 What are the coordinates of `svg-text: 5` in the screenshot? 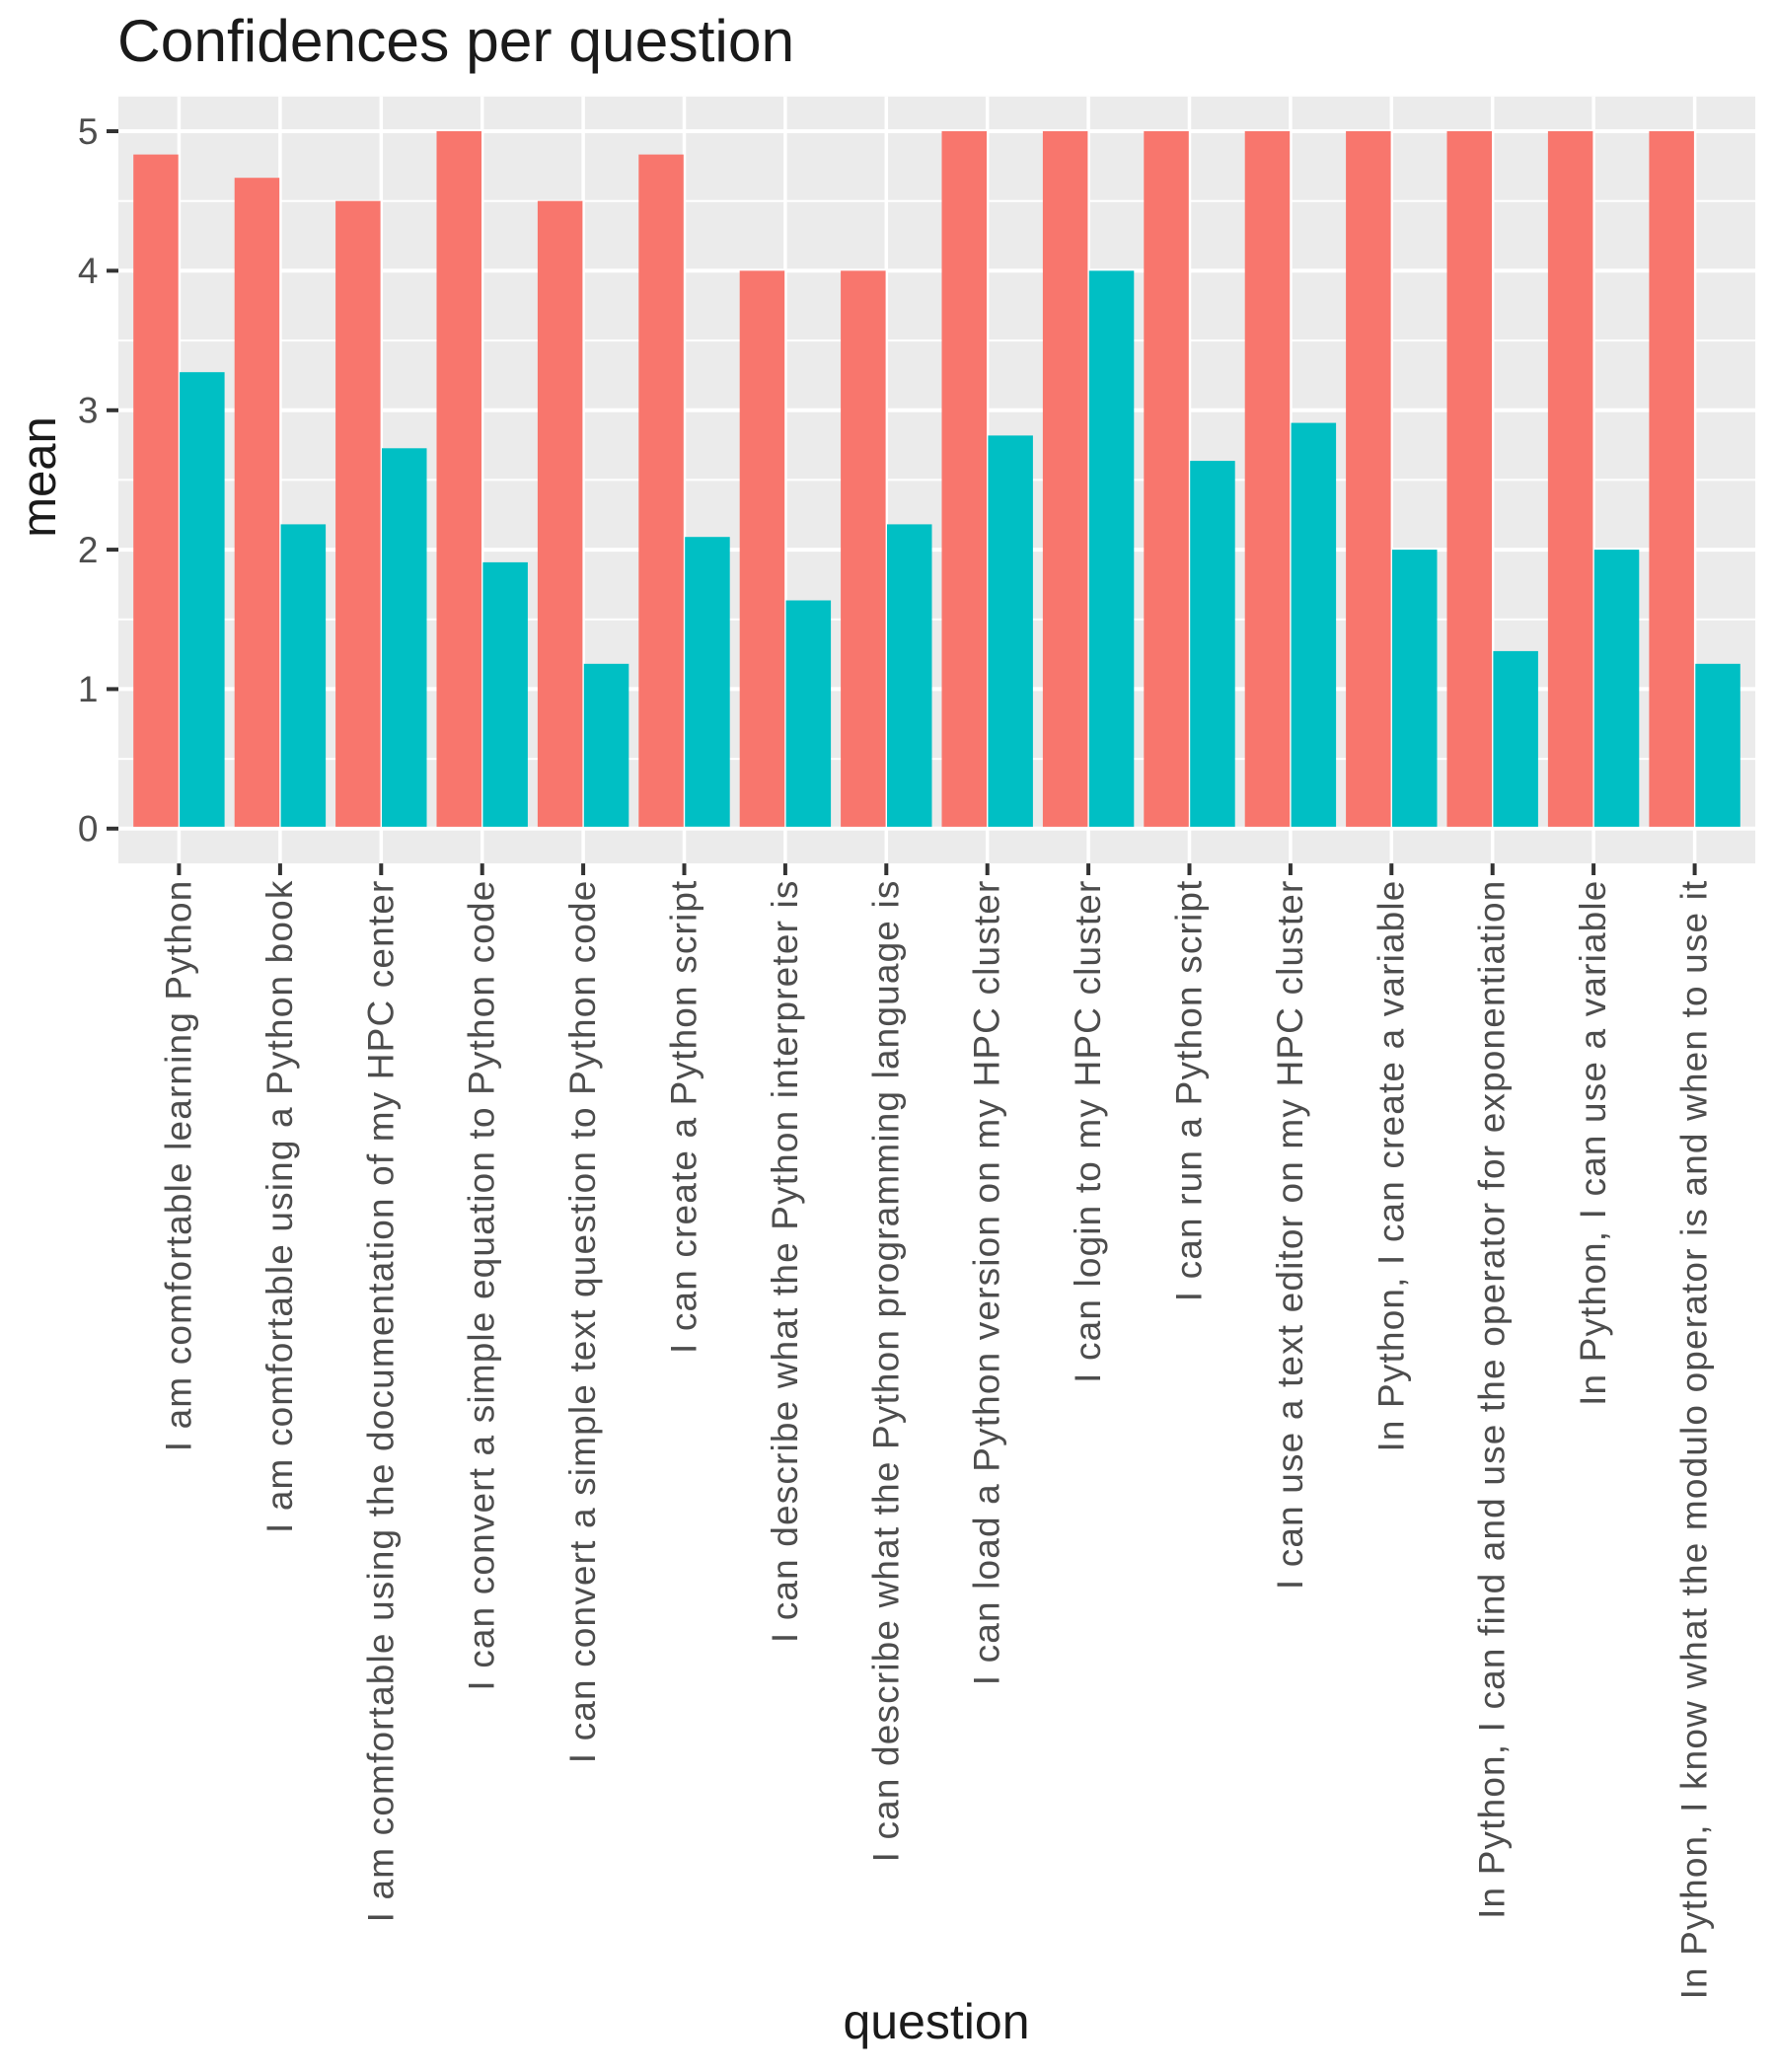 It's located at (89, 131).